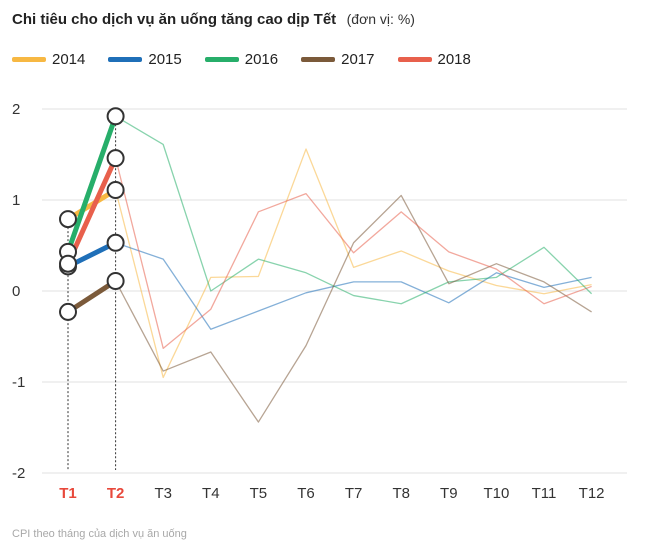 The height and width of the screenshot is (555, 650). Describe the element at coordinates (68, 219) in the screenshot. I see `data-point-2014-T1` at that location.